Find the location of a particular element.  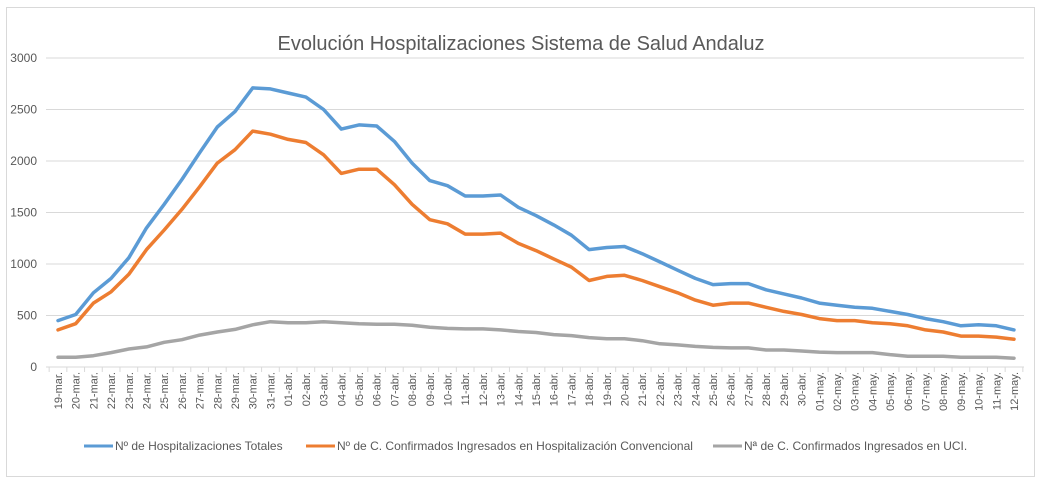

x-tick-label: 07-may. is located at coordinates (926, 391).